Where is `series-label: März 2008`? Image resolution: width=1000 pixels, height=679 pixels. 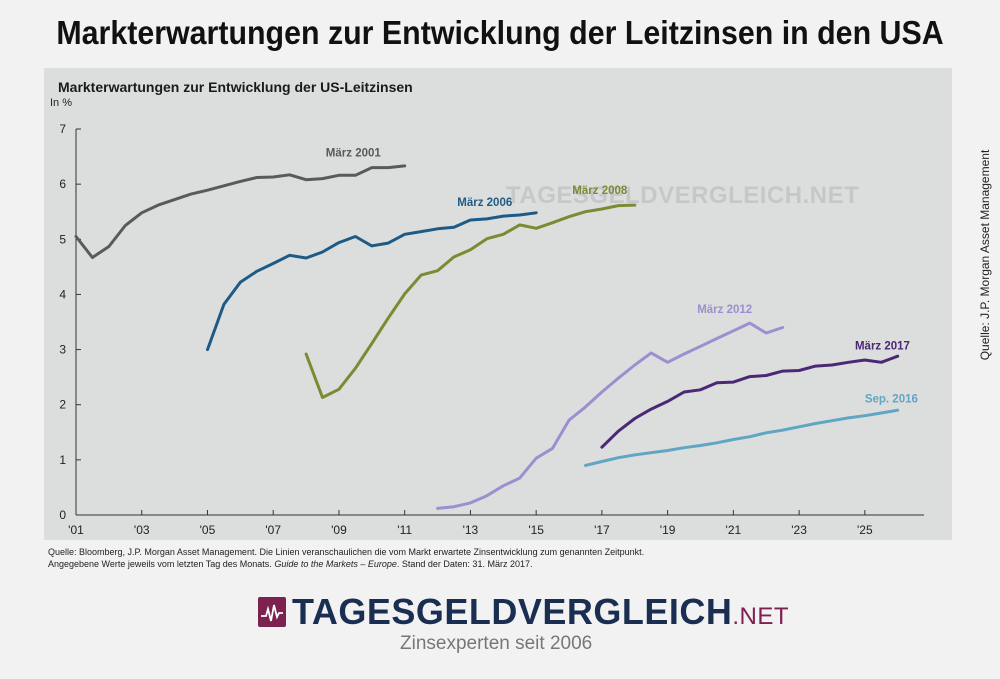
series-label: März 2008 is located at coordinates (600, 191).